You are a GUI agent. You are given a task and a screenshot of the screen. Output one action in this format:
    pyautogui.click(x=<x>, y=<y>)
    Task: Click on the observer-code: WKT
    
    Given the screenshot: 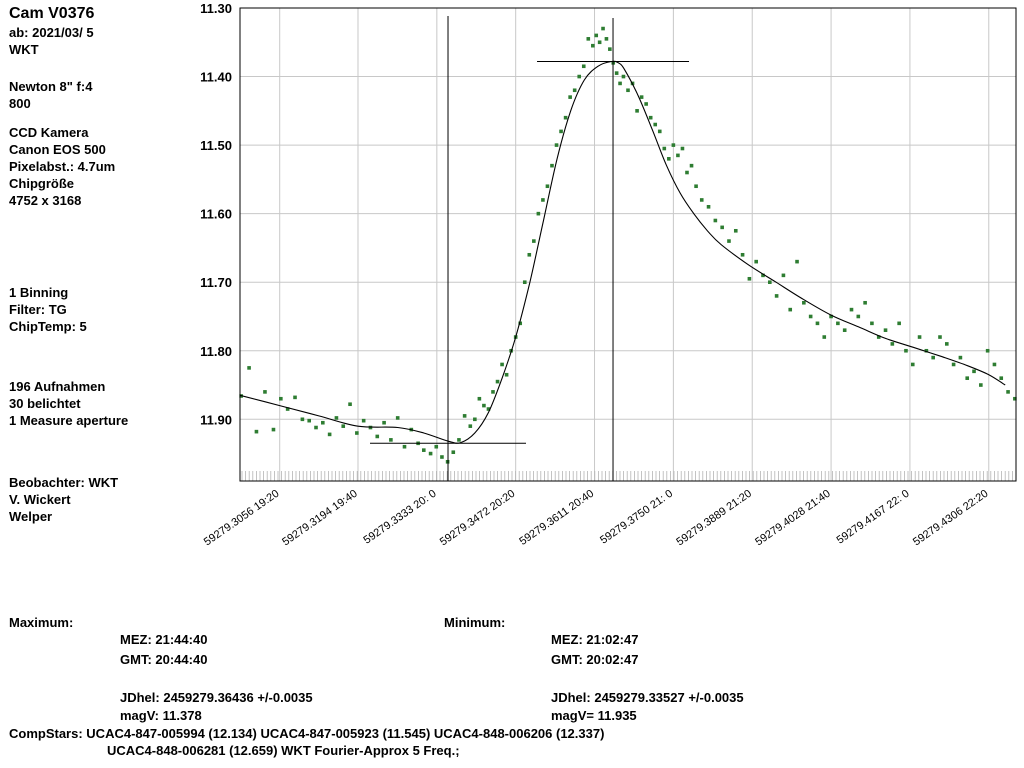 What is the action you would take?
    pyautogui.click(x=24, y=49)
    